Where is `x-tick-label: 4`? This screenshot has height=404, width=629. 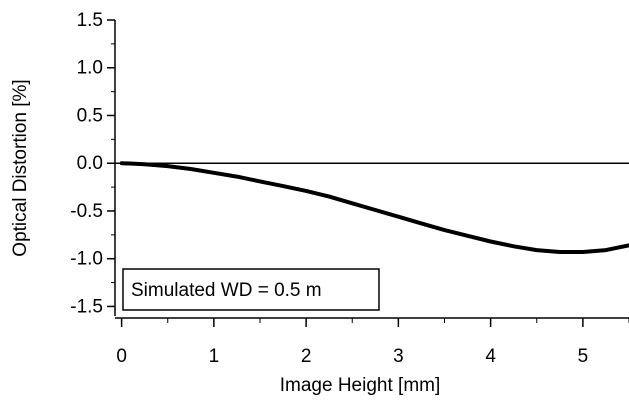 x-tick-label: 4 is located at coordinates (490, 356).